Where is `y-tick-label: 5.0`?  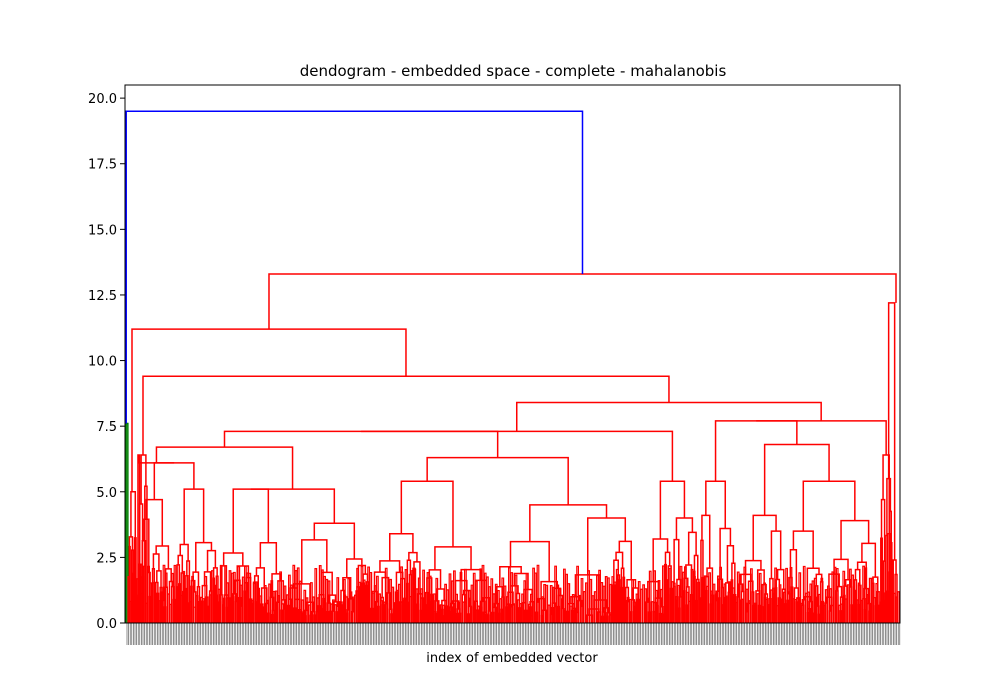 y-tick-label: 5.0 is located at coordinates (106, 493).